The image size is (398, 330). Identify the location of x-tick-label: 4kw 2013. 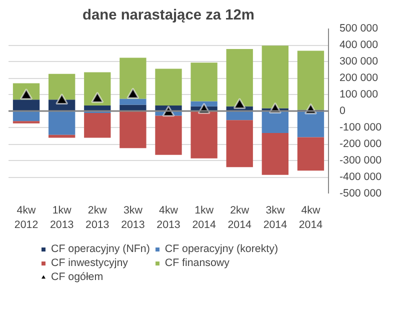
(168, 217).